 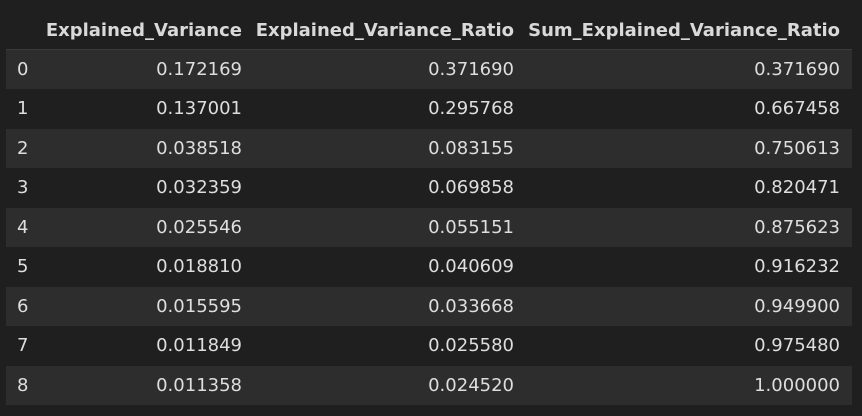 What do you see at coordinates (797, 306) in the screenshot?
I see `cell-sum-explained-variance-ratio: 0.949900` at bounding box center [797, 306].